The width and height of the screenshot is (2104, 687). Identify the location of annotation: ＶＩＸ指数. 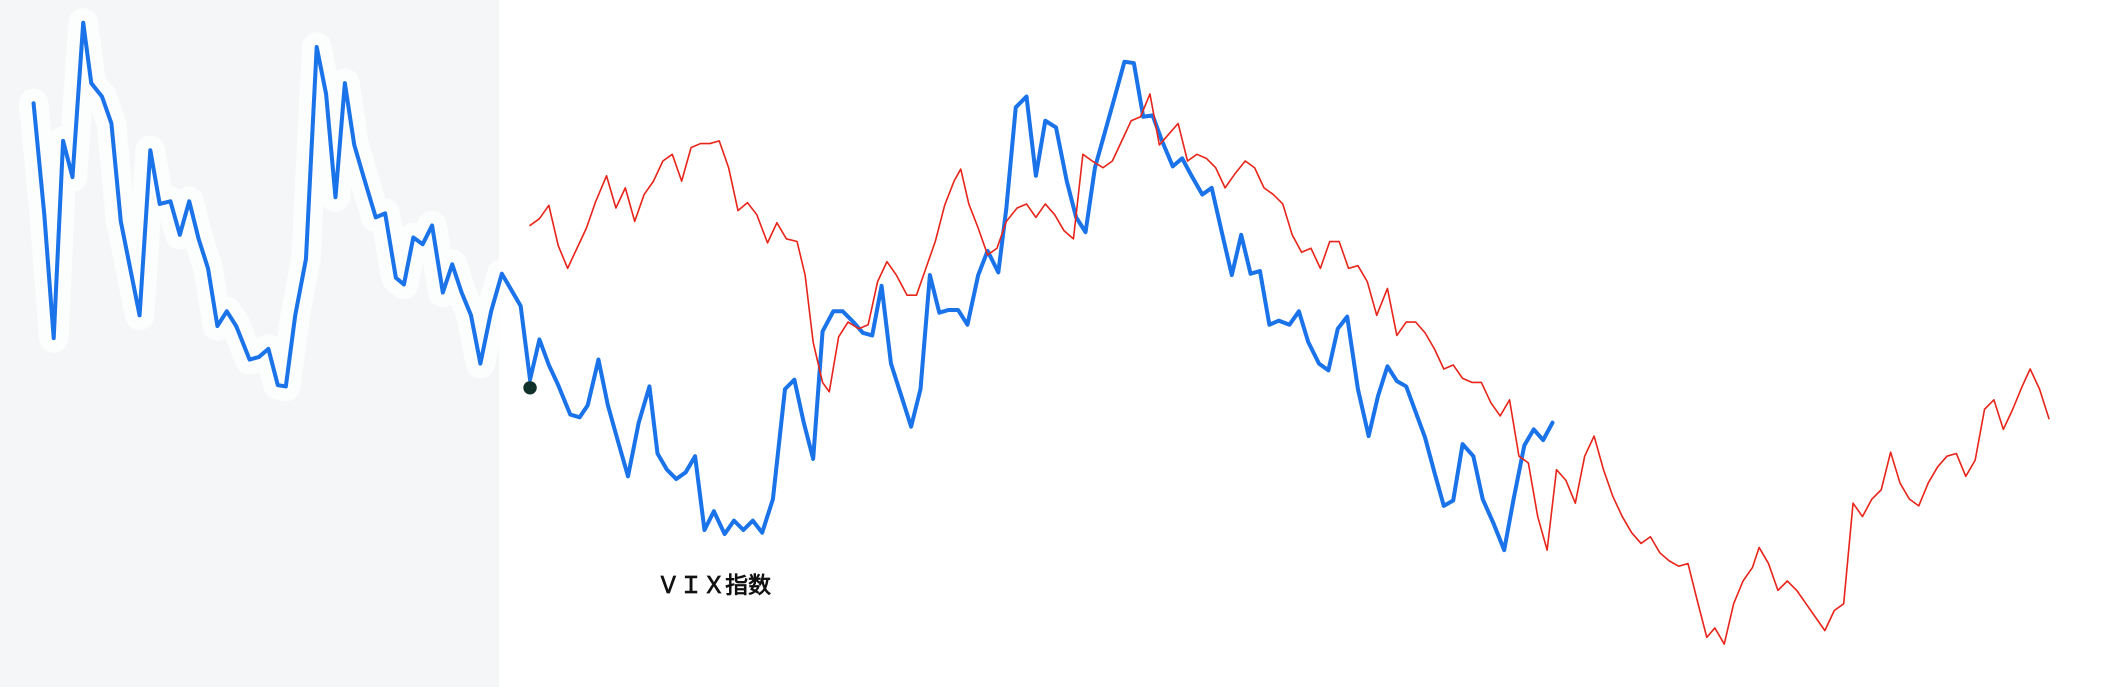
(714, 586).